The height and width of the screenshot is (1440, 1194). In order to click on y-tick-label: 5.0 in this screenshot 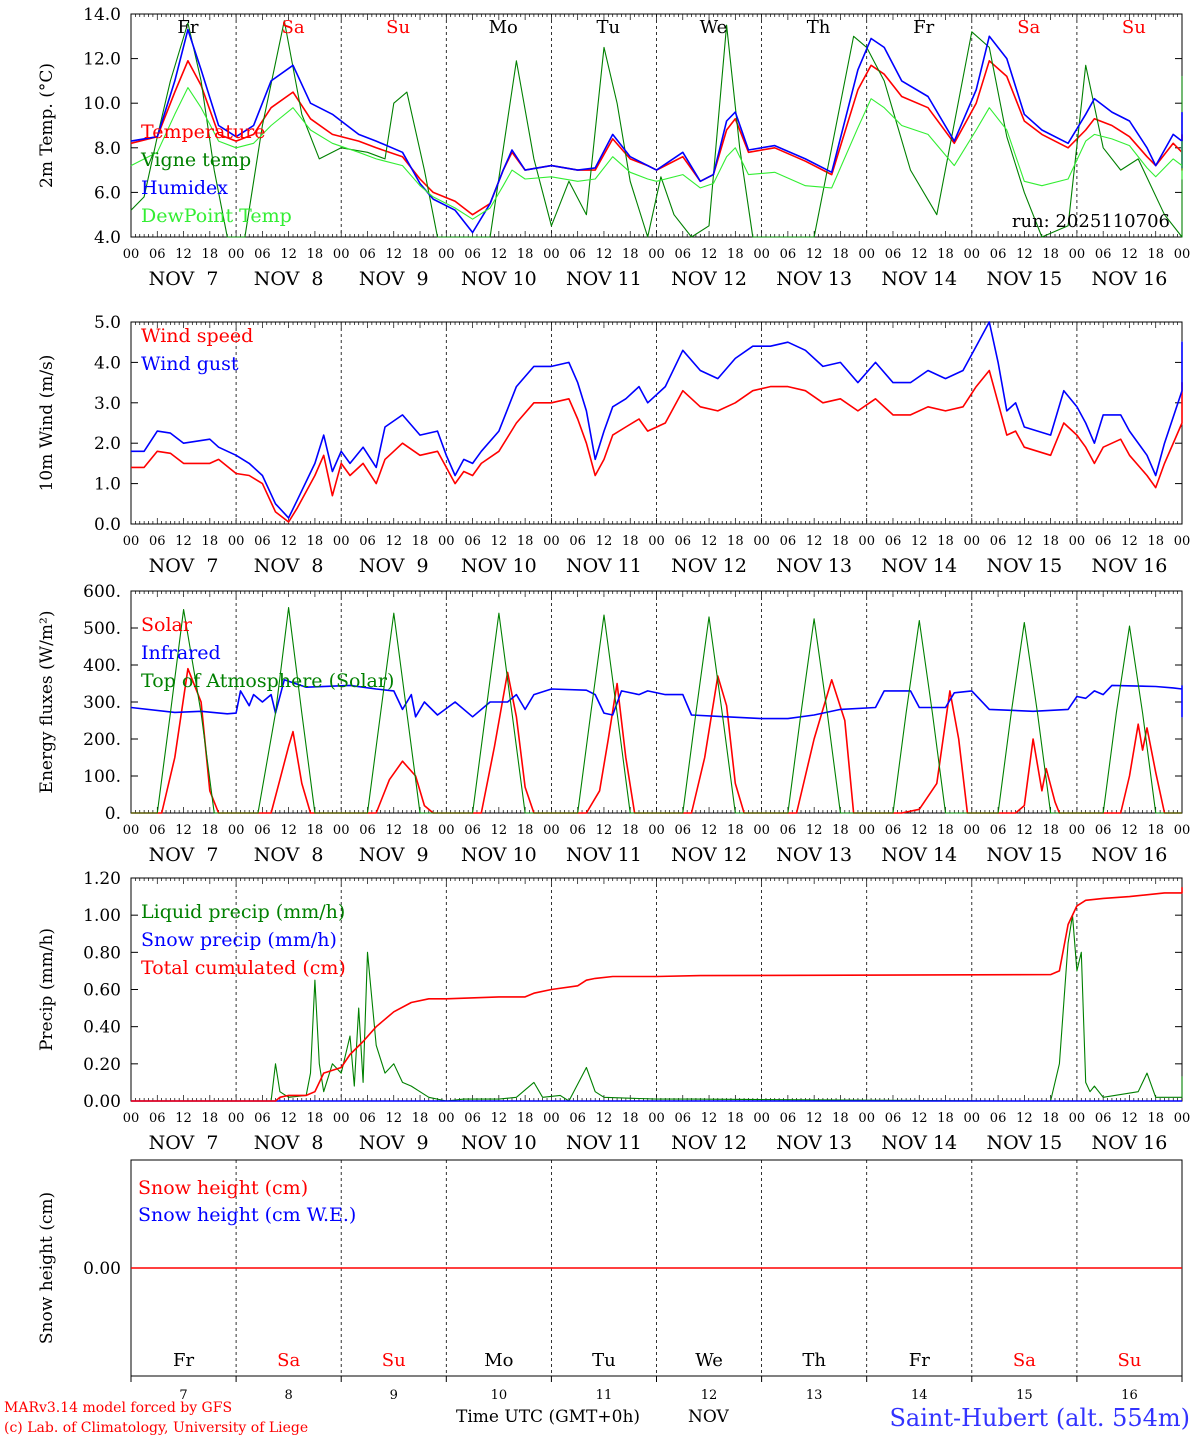, I will do `click(107, 323)`.